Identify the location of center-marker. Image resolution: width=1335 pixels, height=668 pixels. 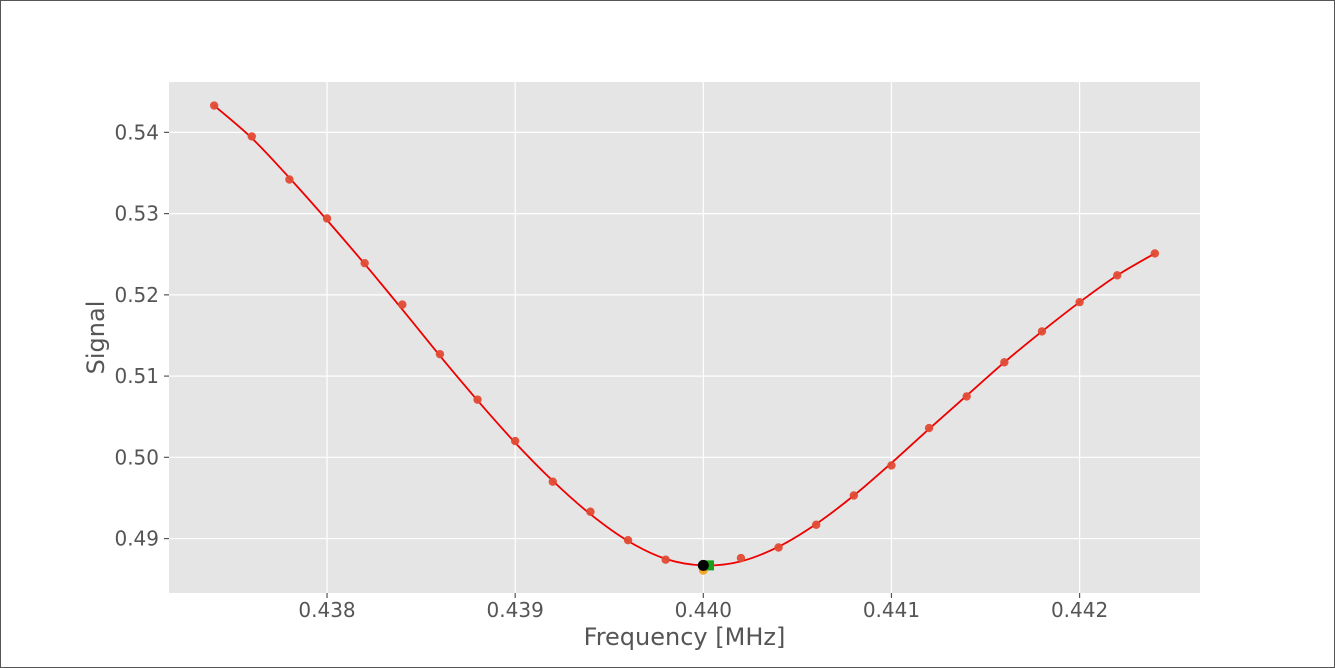
(703, 565).